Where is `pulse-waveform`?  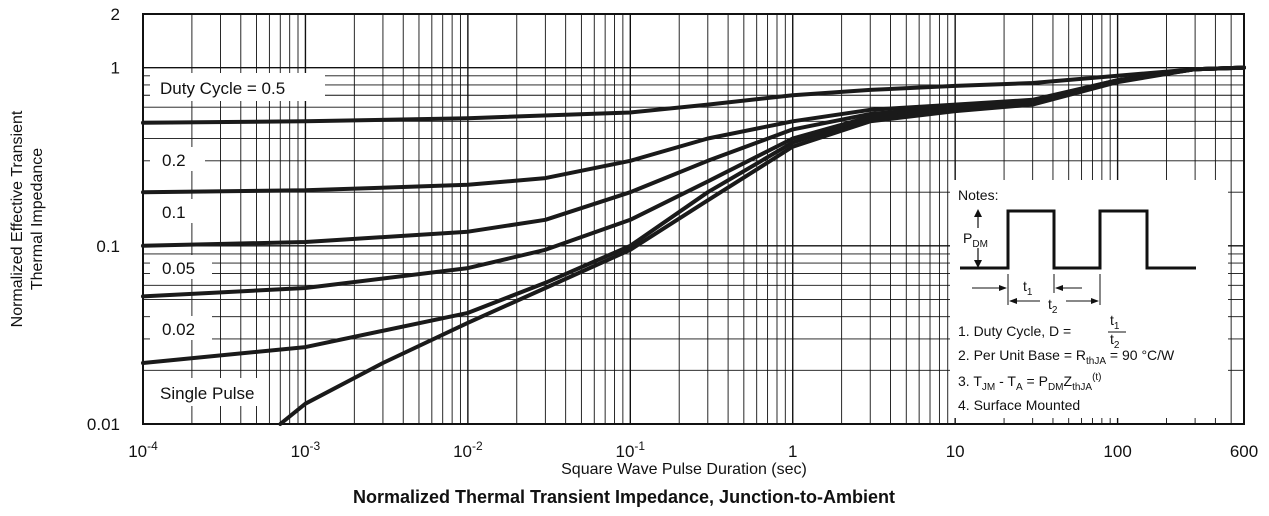 pulse-waveform is located at coordinates (1078, 239).